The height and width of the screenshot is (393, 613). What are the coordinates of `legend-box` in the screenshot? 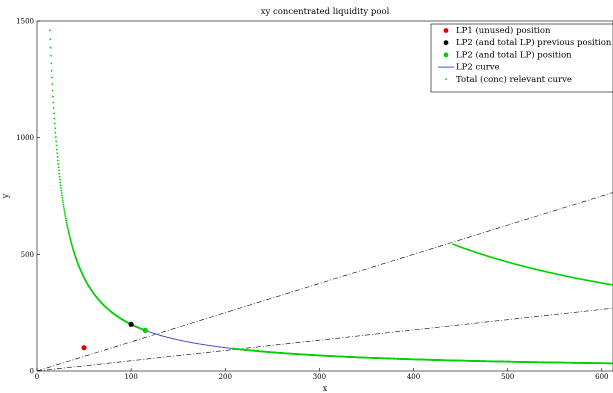 It's located at (521, 58).